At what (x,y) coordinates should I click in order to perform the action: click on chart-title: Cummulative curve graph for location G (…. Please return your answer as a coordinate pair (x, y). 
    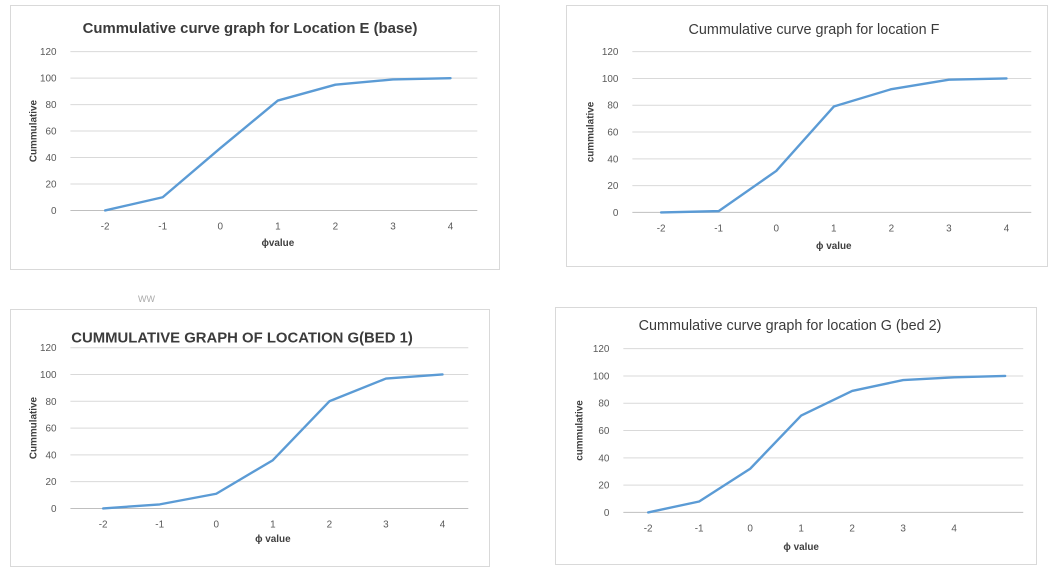
    Looking at the image, I should click on (790, 326).